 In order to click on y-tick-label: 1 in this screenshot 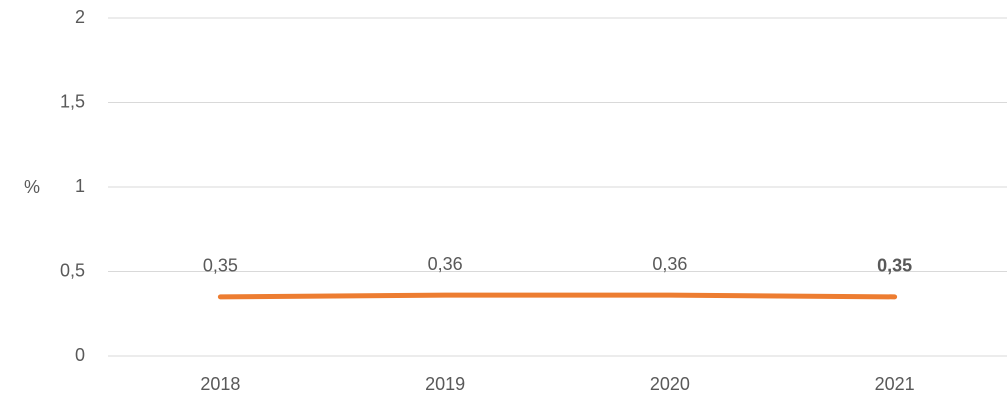, I will do `click(80, 186)`.